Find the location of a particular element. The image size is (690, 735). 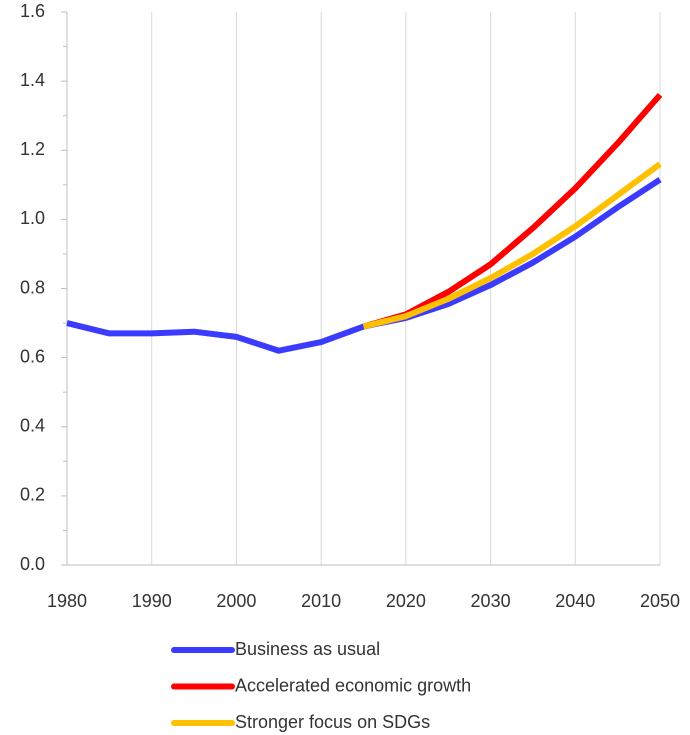

x-tick-label: 2000 is located at coordinates (236, 601).